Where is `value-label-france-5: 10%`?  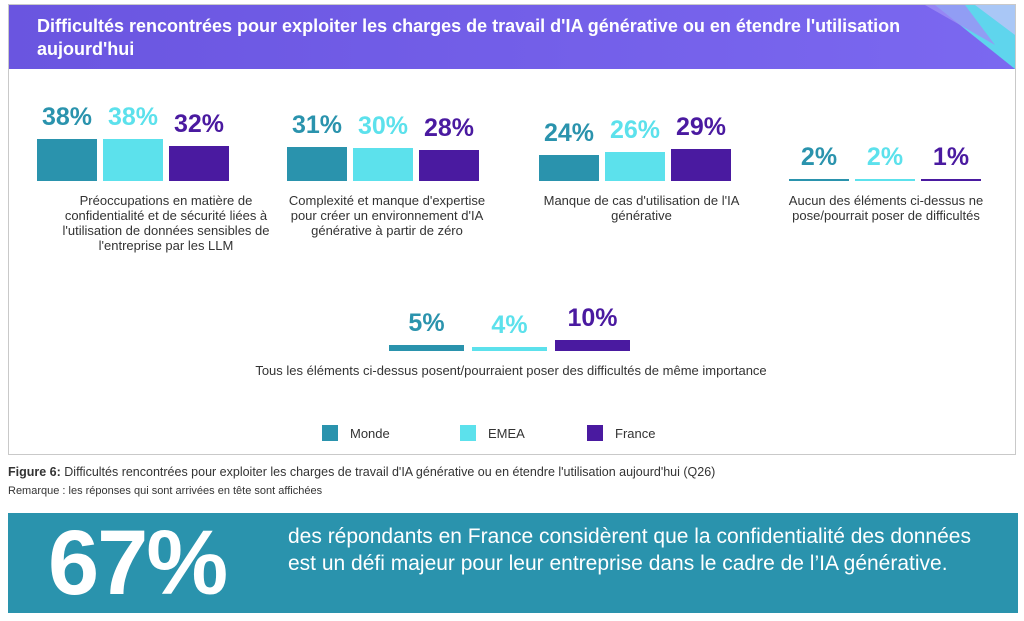
value-label-france-5: 10% is located at coordinates (592, 318).